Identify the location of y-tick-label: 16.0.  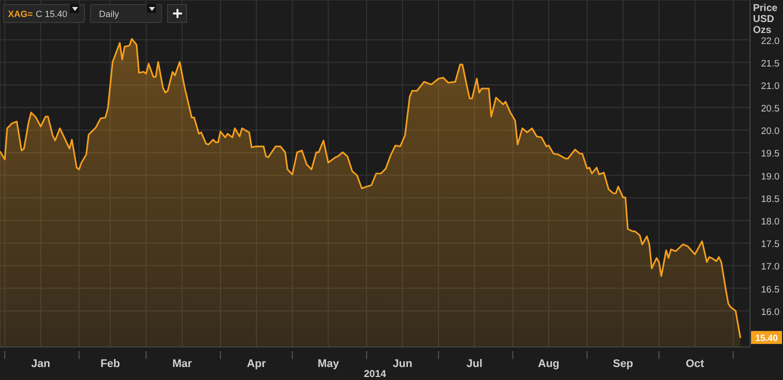
(770, 312).